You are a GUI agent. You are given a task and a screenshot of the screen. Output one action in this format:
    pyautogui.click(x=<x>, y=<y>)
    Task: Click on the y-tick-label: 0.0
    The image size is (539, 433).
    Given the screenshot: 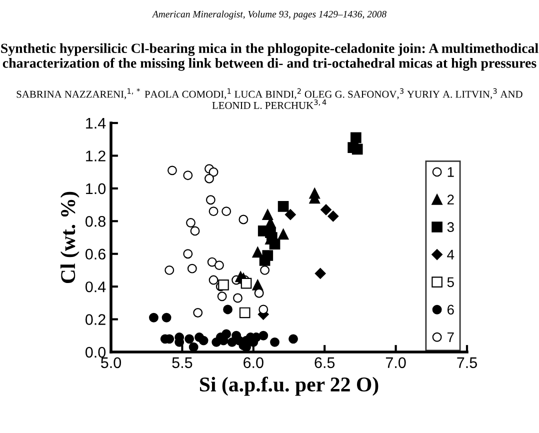 What is the action you would take?
    pyautogui.click(x=96, y=352)
    